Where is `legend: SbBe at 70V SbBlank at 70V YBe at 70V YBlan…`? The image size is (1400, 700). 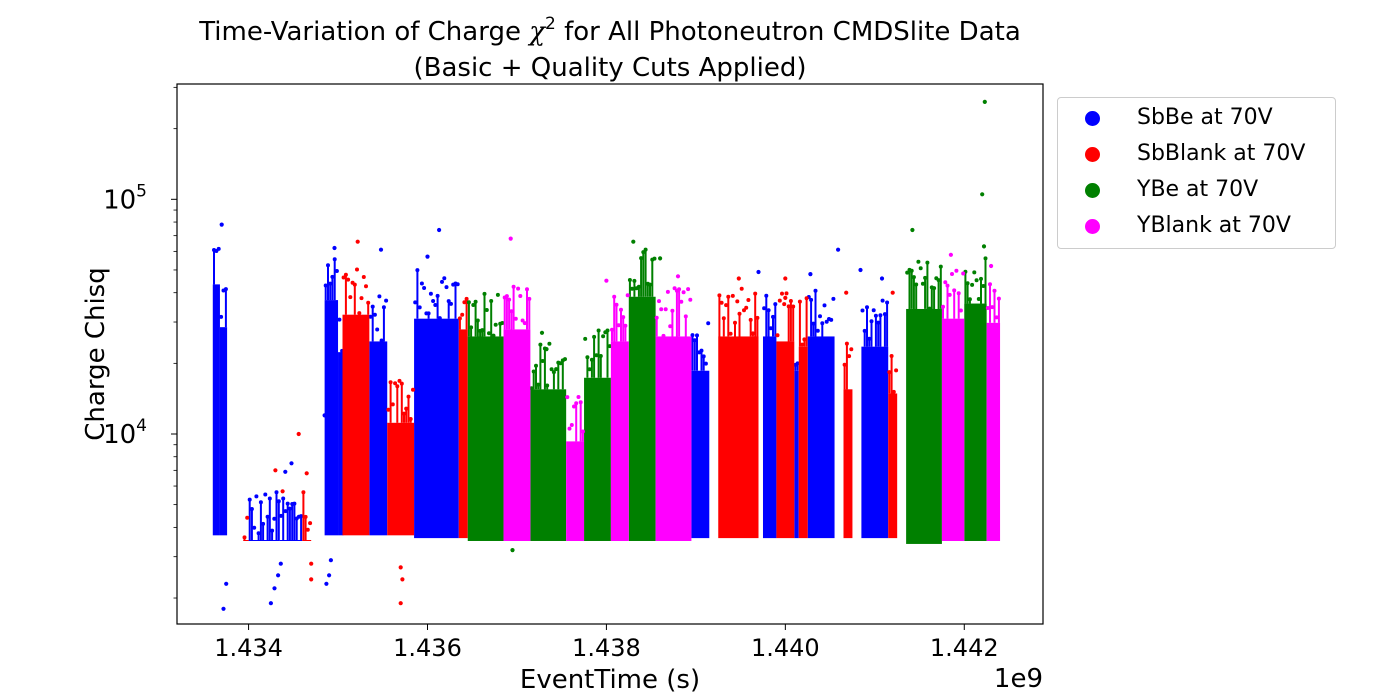
legend: SbBe at 70V SbBlank at 70V YBe at 70V YBlan… is located at coordinates (1196, 173).